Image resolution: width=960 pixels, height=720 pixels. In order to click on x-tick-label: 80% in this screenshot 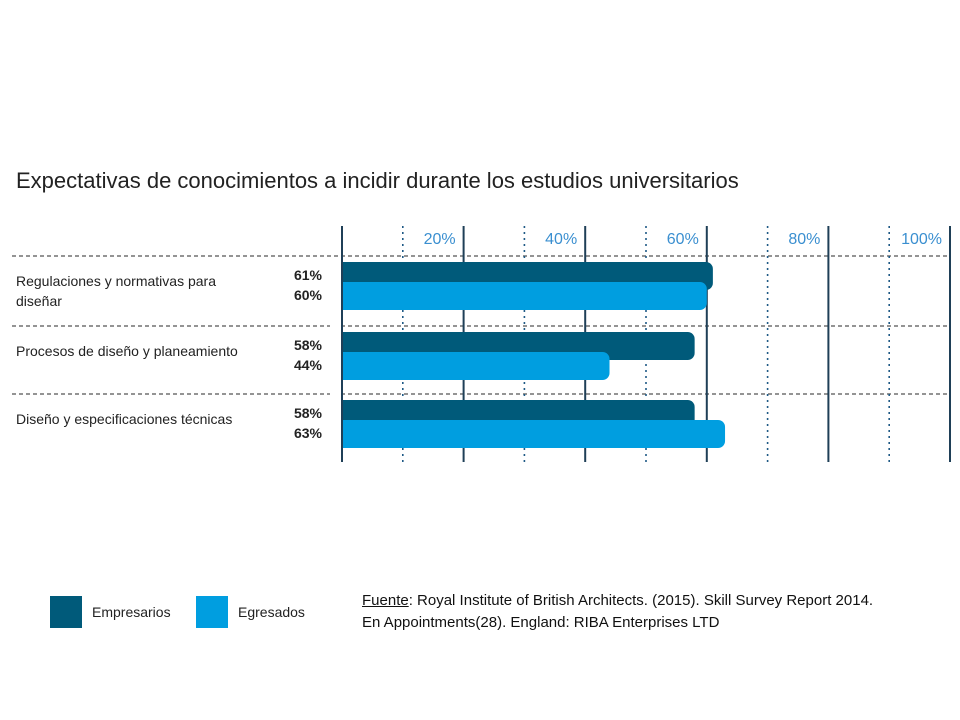, I will do `click(804, 239)`.